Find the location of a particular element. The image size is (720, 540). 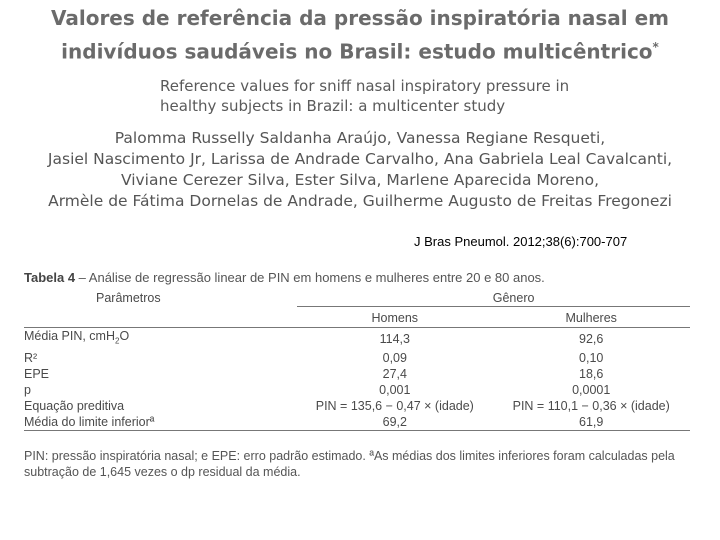

table-header-row-1: Parâmetros Gênero is located at coordinates (357, 298).